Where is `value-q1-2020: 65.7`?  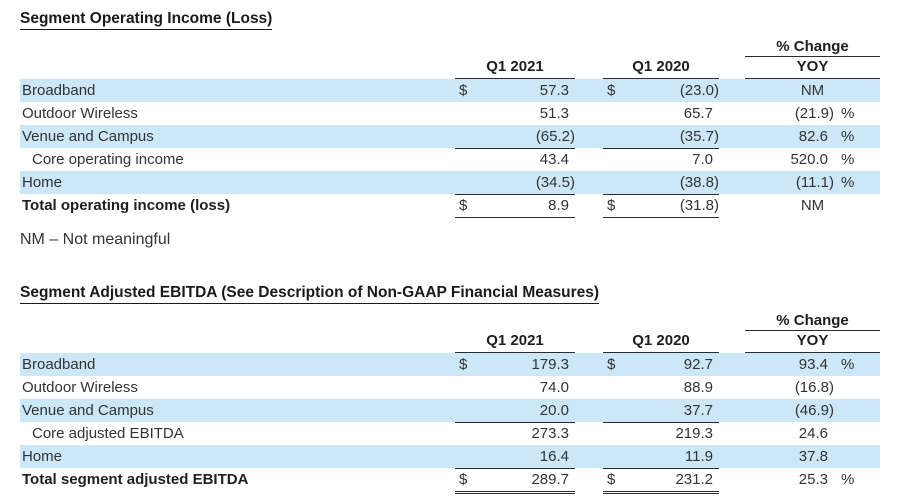
value-q1-2020: 65.7 is located at coordinates (698, 113).